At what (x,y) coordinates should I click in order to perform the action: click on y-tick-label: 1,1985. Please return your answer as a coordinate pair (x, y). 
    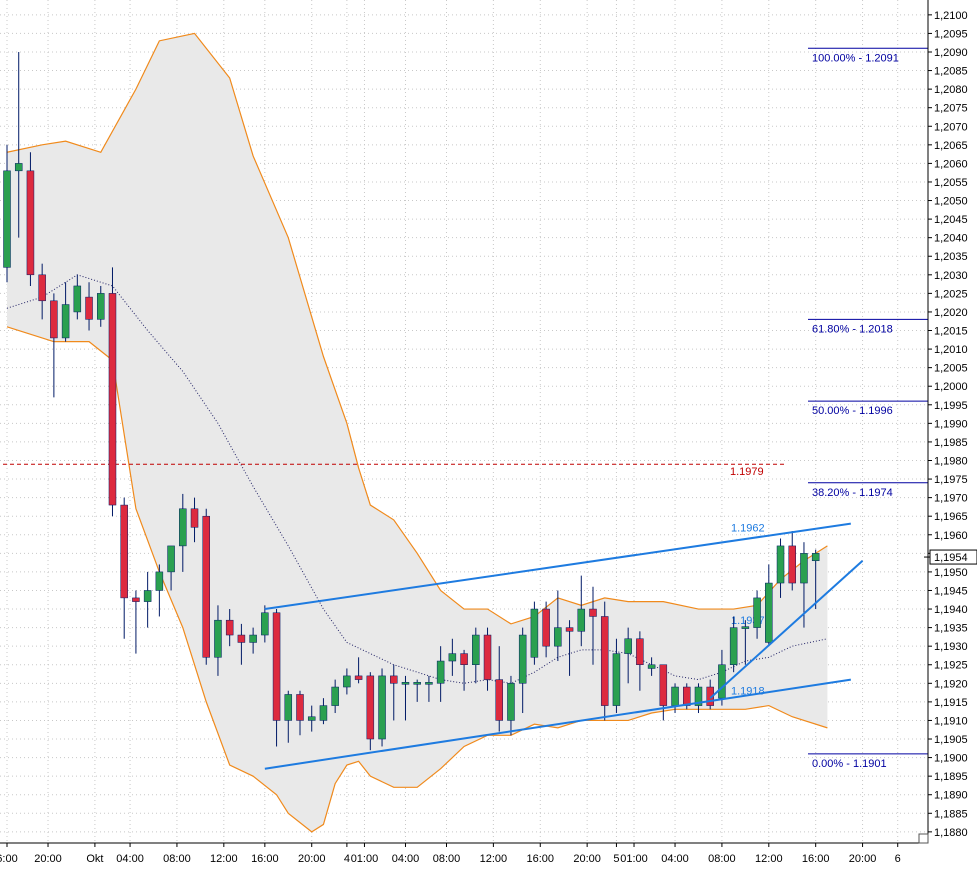
    Looking at the image, I should click on (951, 443).